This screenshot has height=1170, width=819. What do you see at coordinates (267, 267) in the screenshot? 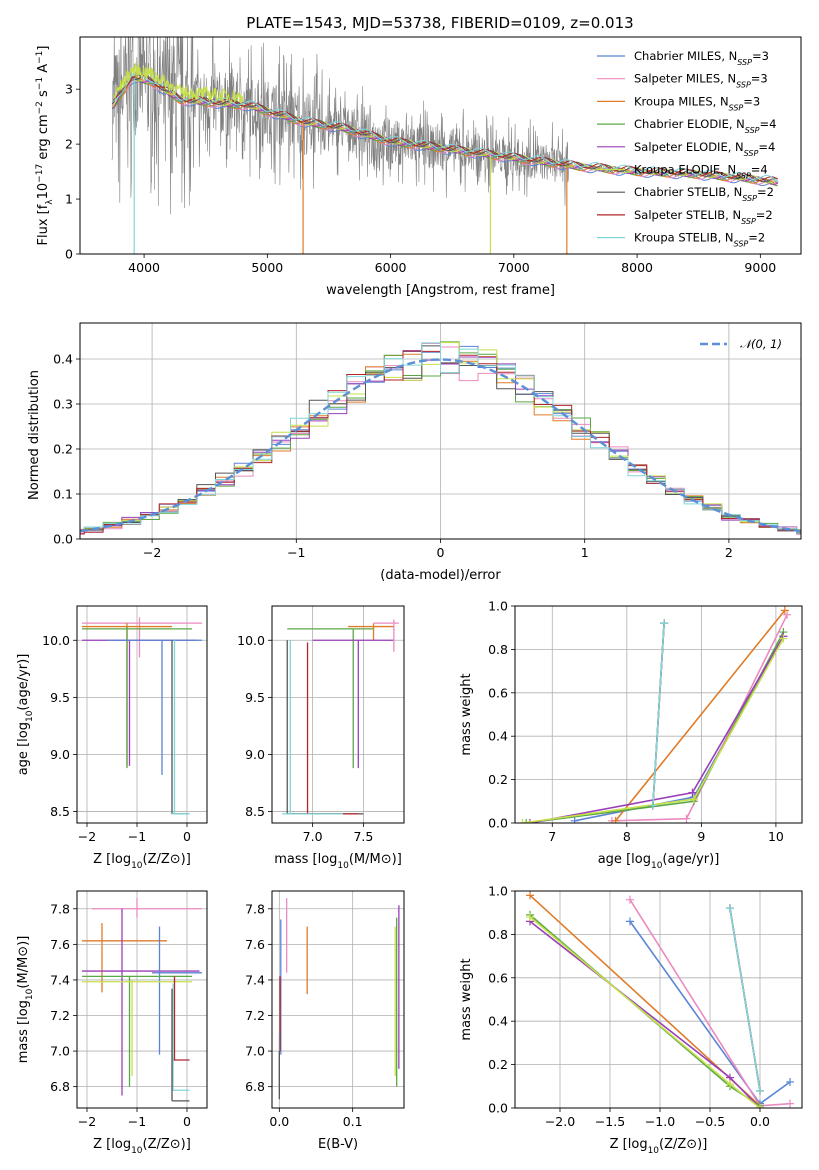
I see `x-tick-label: 5000` at bounding box center [267, 267].